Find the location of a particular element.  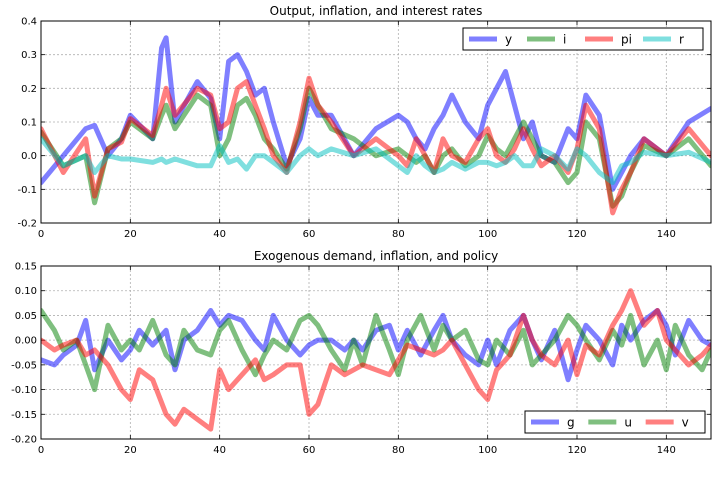

series-line-g is located at coordinates (376, 345).